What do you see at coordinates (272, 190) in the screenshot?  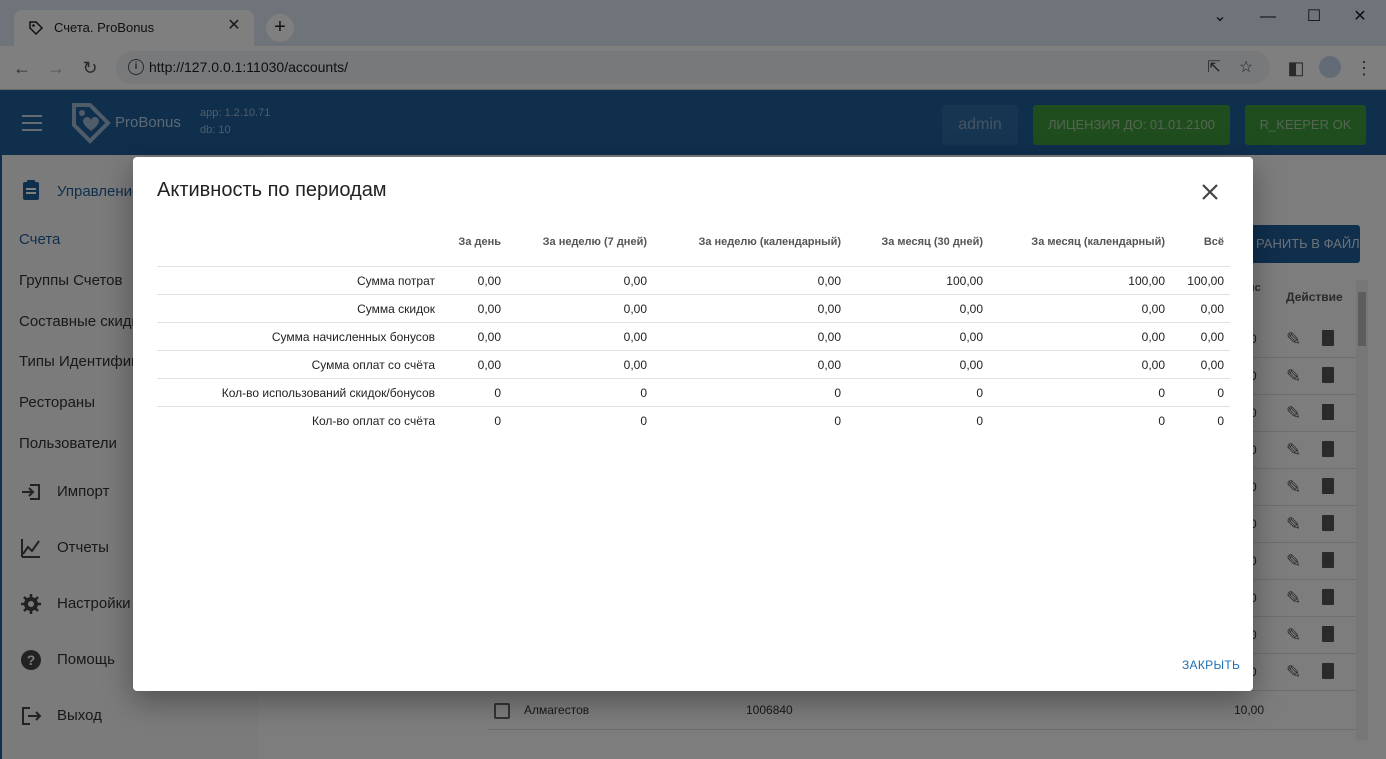 I see `dialog-title: Активность по периодам` at bounding box center [272, 190].